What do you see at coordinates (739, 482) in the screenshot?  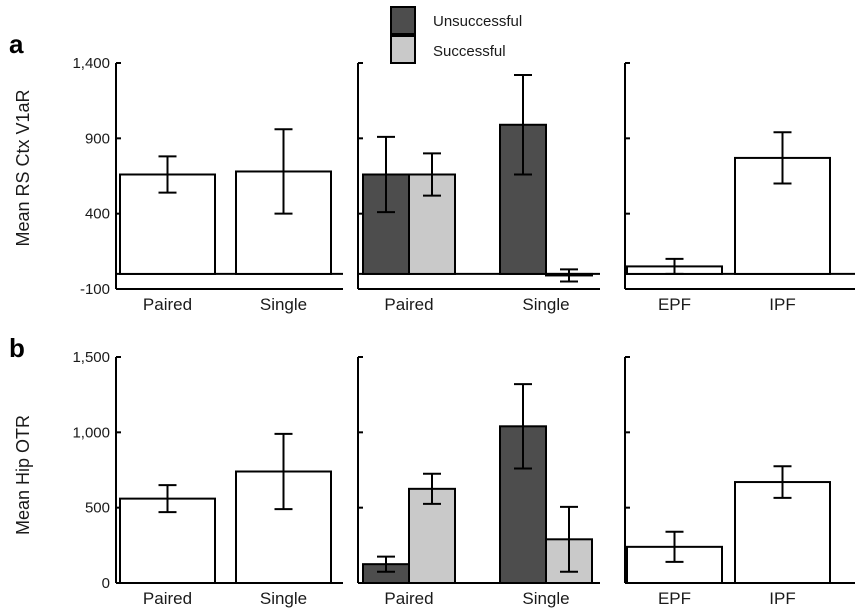 I see `panel-b-right: EPF IPF` at bounding box center [739, 482].